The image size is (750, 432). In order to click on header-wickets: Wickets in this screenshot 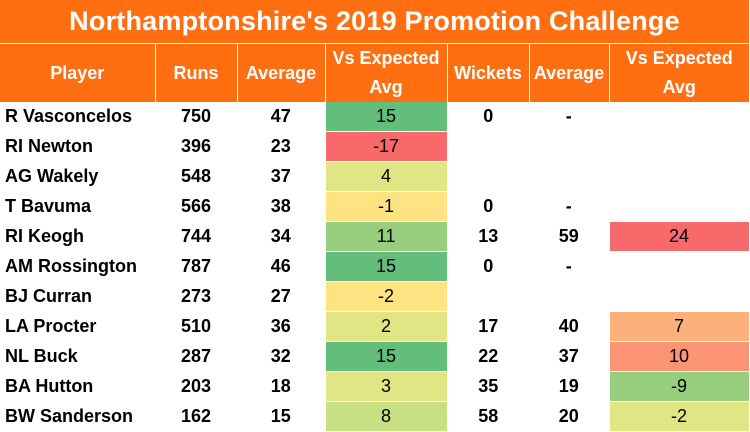, I will do `click(488, 73)`.